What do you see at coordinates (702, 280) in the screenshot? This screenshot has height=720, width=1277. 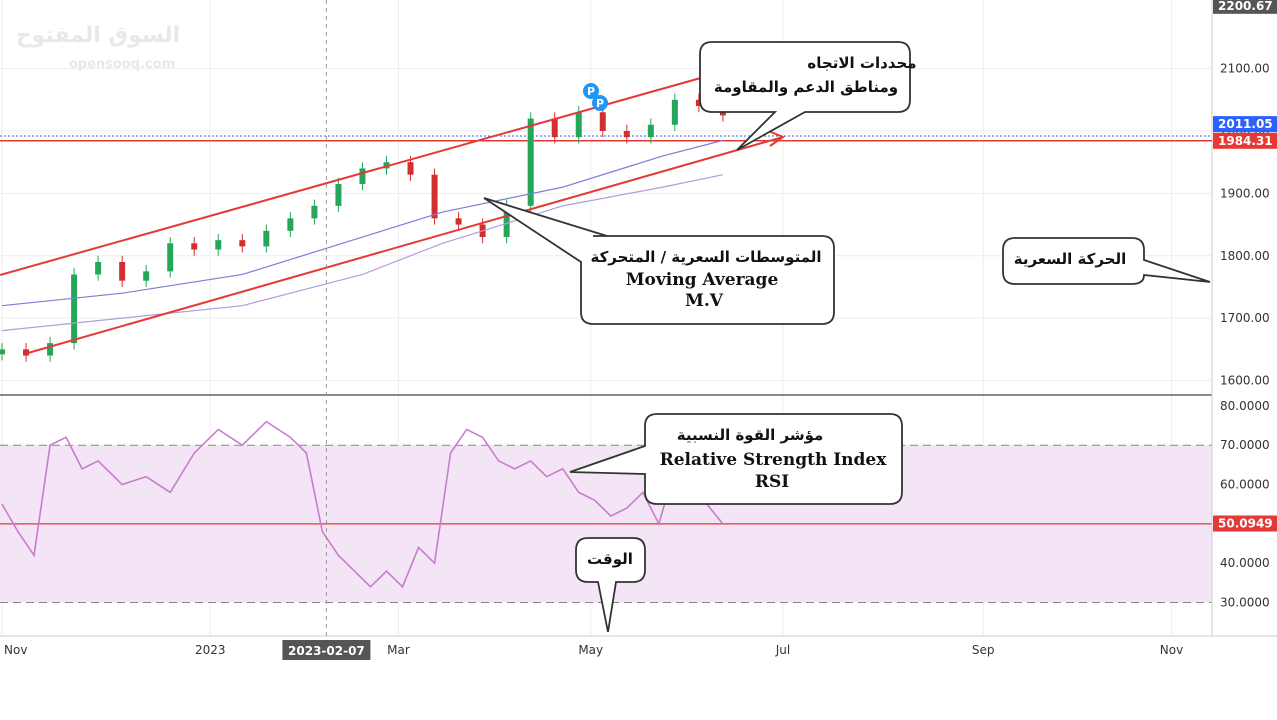 I see `callout-ma-line2: Moving Average` at bounding box center [702, 280].